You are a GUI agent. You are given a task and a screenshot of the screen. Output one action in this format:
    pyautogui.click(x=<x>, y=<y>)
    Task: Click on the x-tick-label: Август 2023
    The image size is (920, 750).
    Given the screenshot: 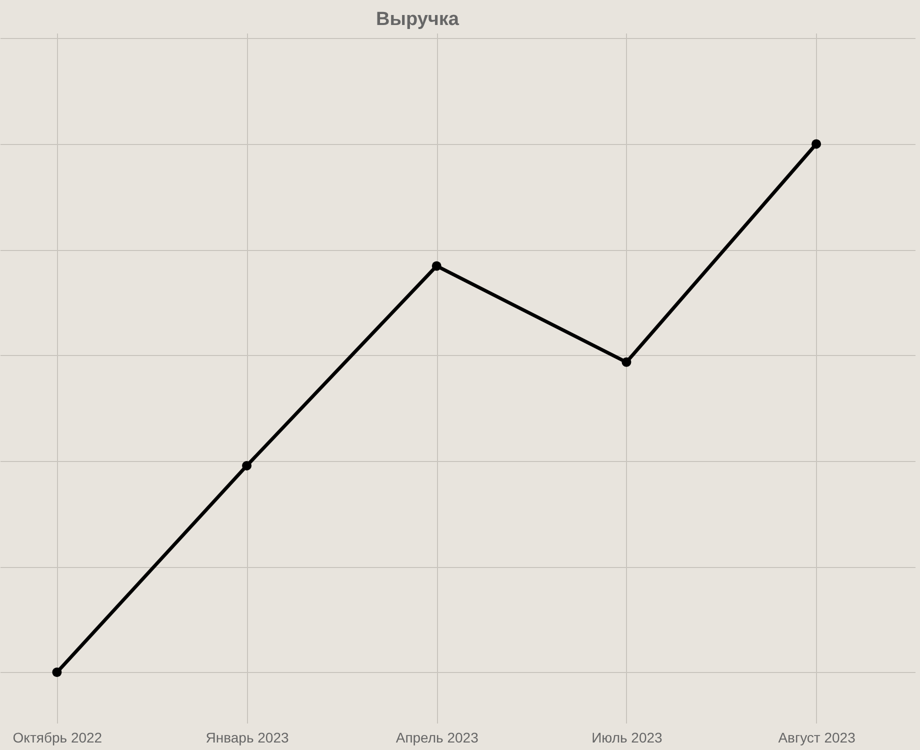 What is the action you would take?
    pyautogui.click(x=817, y=738)
    